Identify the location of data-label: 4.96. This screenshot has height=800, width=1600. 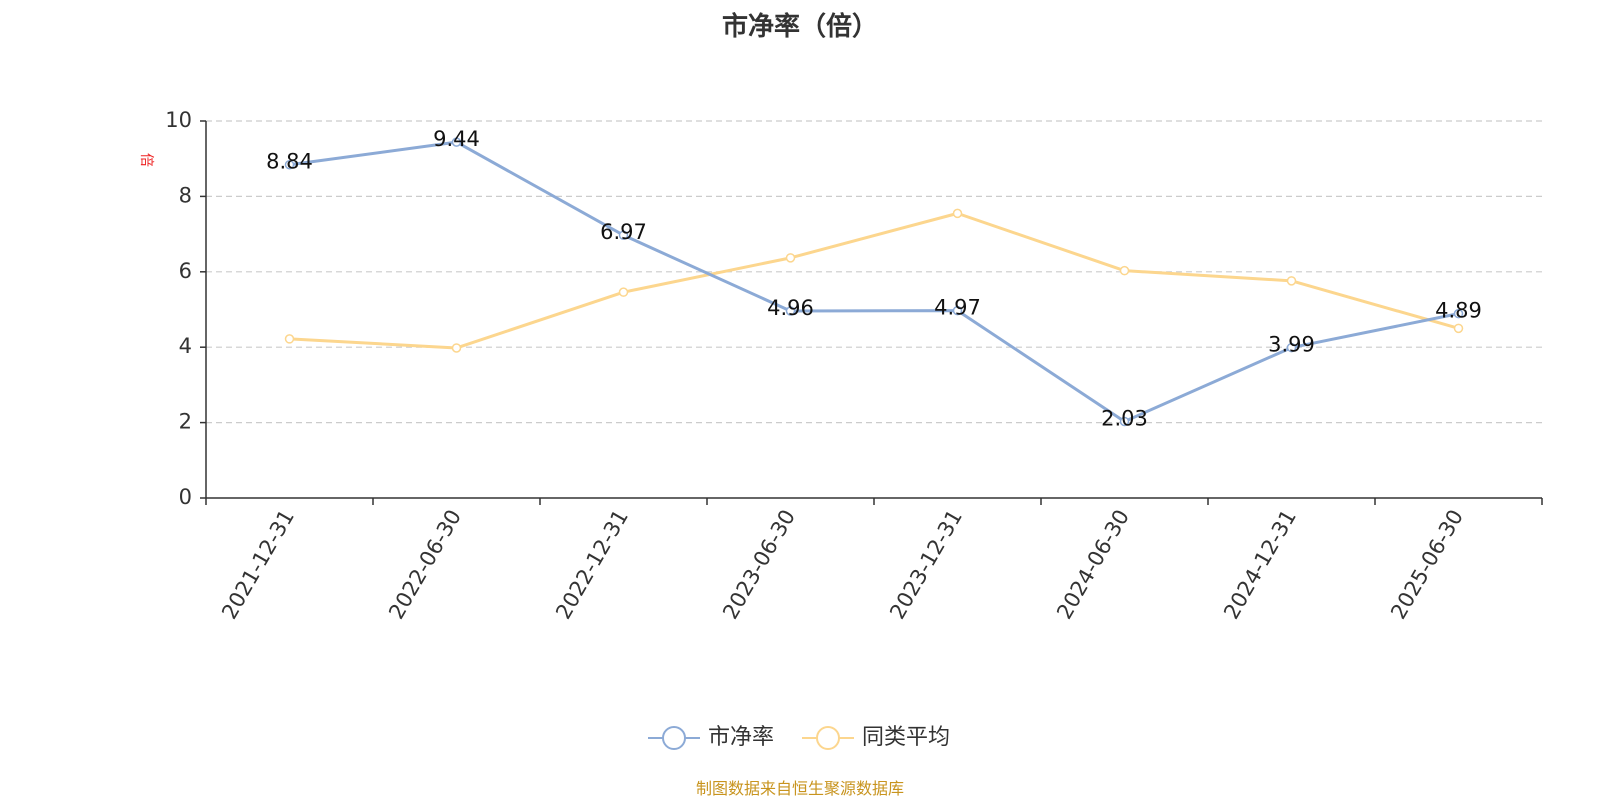
(790, 308).